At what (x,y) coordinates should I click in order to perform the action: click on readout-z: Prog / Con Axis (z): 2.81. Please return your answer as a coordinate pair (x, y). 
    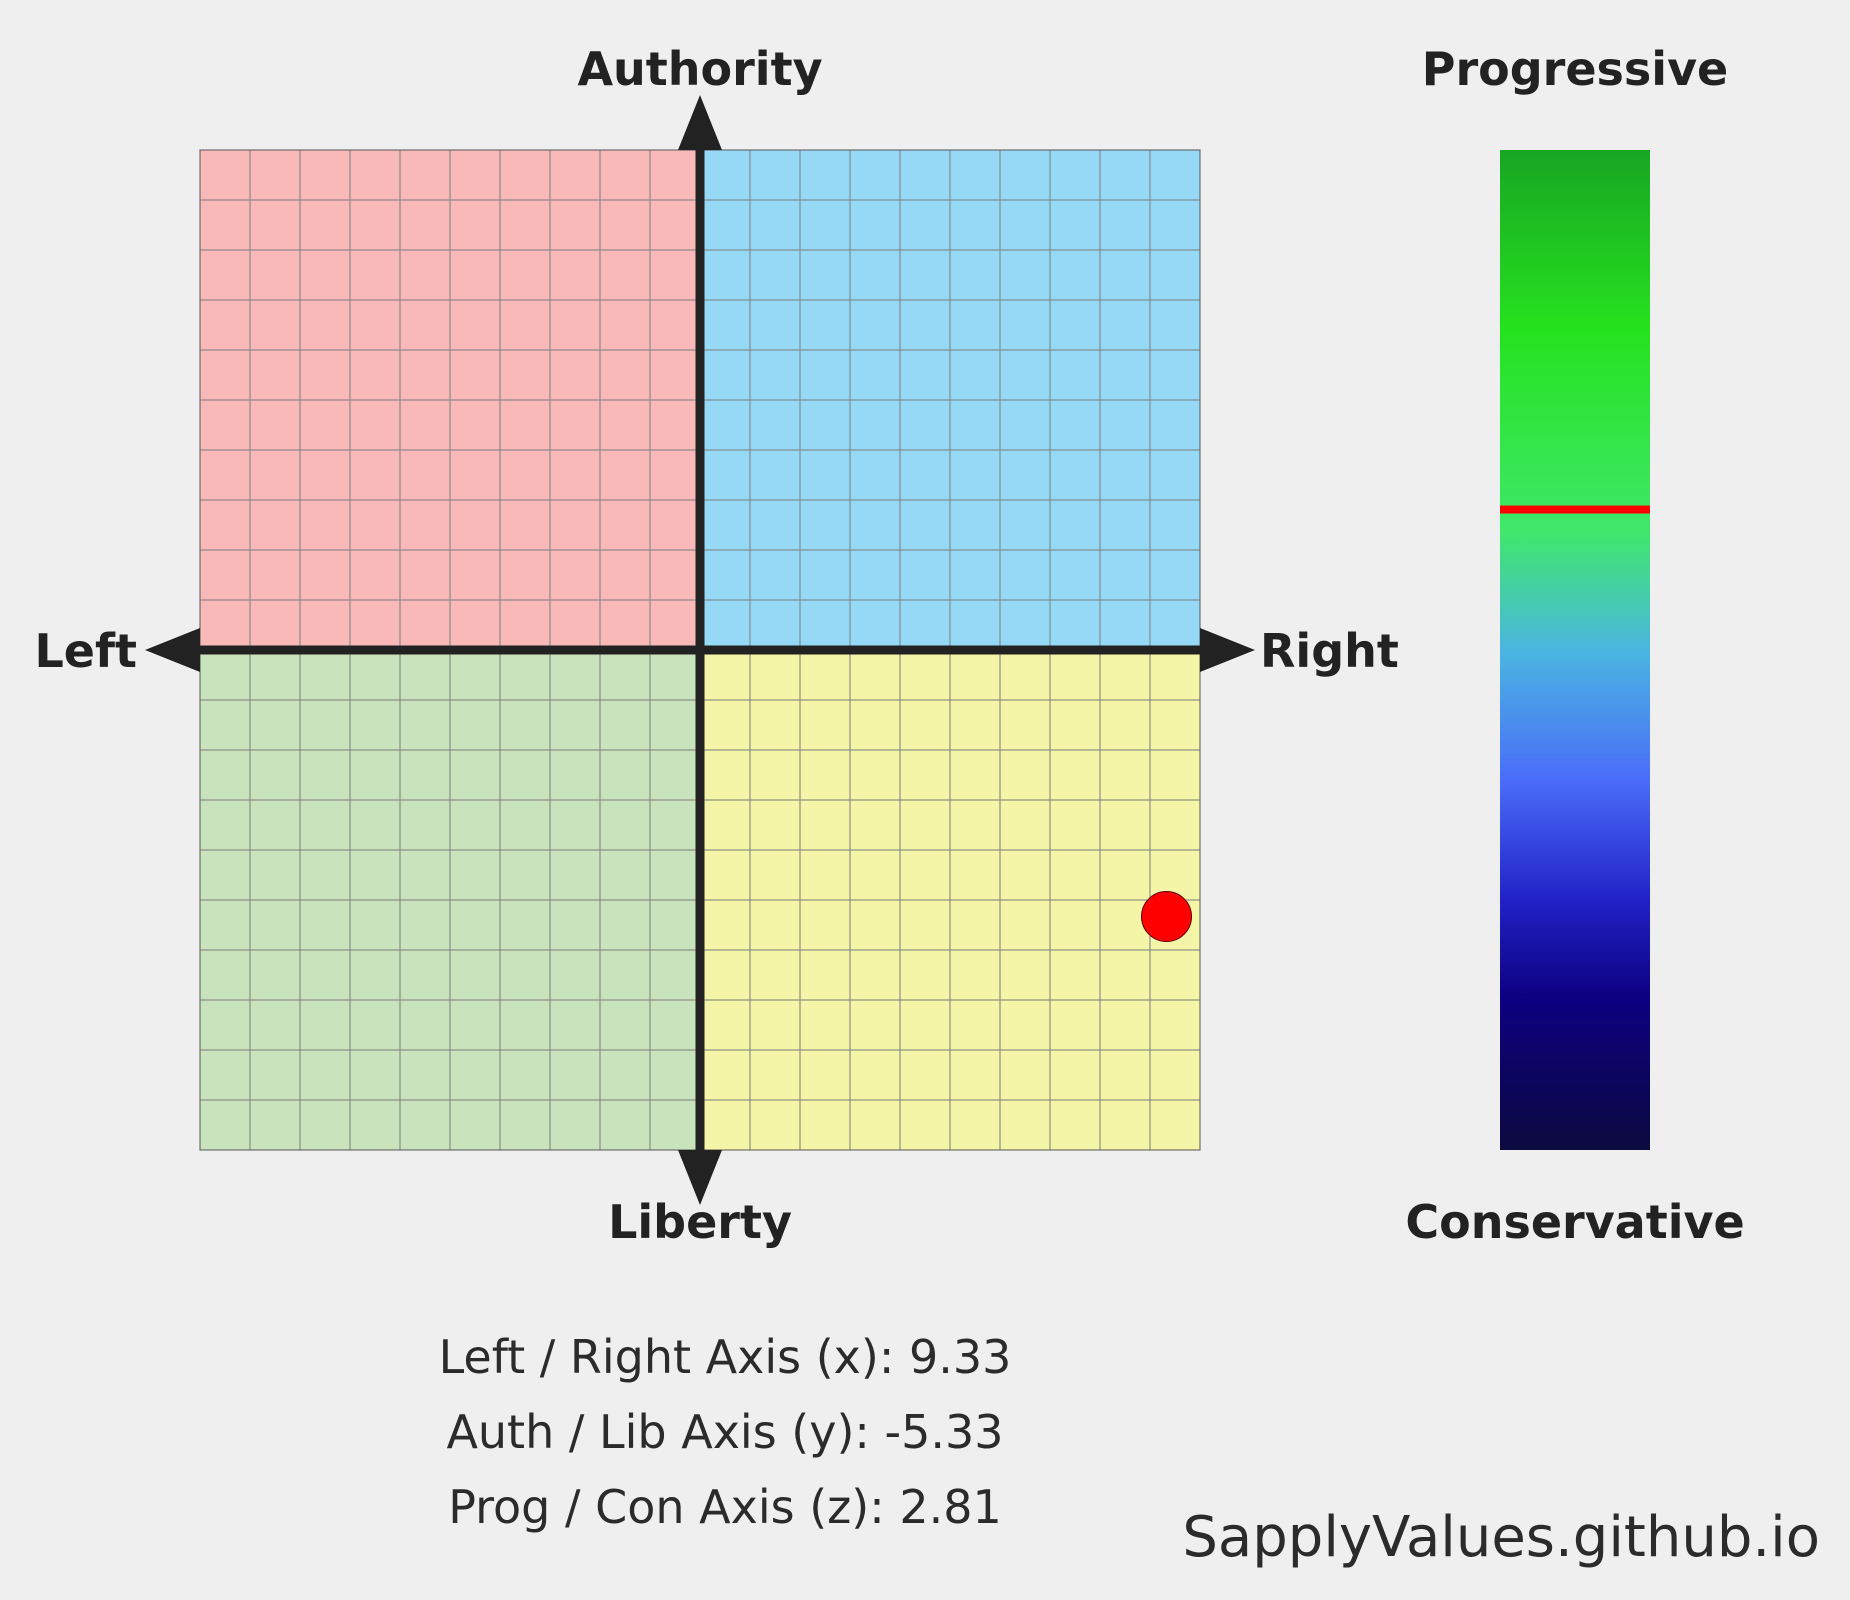
    Looking at the image, I should click on (725, 1507).